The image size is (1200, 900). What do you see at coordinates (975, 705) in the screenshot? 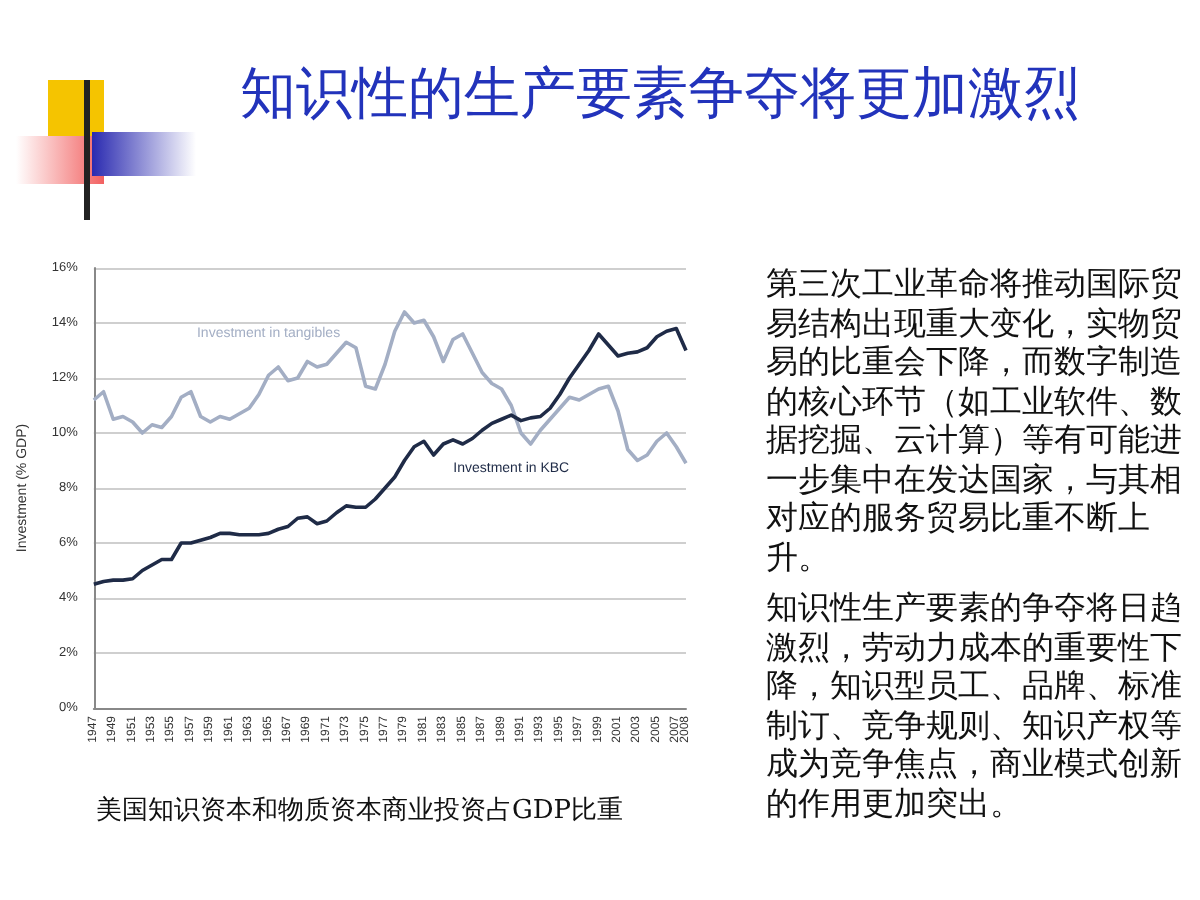
I see `text: 知识性生产要素的争夺将日趋激烈，劳动力成本的重要性下降，知识型员工、品牌、标准制订、竞争规则、知识产权等成为竞争焦点，商业模式创新的作用更加突出。` at bounding box center [975, 705].